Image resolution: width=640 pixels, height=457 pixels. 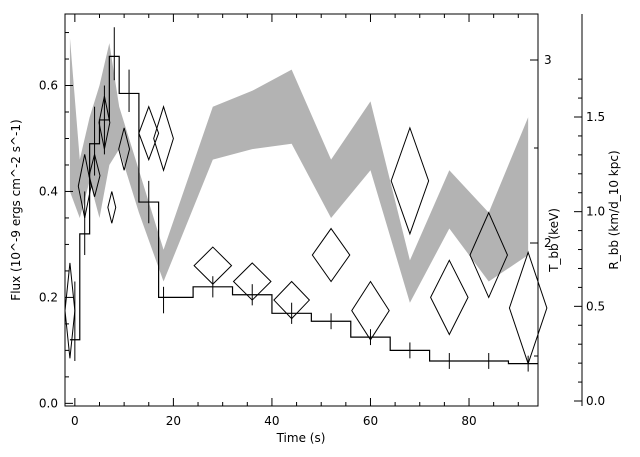 I want to click on flux-axis-label: Flux (10^-9 ergs cm^-2 s^-1), so click(x=16, y=209).